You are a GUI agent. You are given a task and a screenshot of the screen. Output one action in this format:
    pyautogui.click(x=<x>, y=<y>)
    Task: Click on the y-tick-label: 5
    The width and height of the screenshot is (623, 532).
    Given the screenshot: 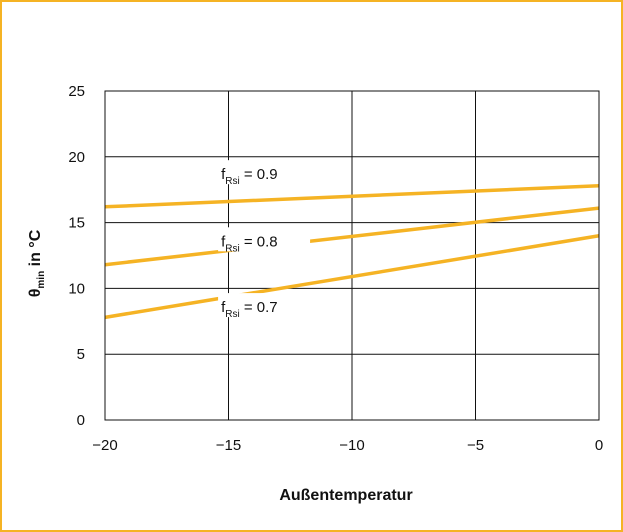 What is the action you would take?
    pyautogui.click(x=81, y=354)
    